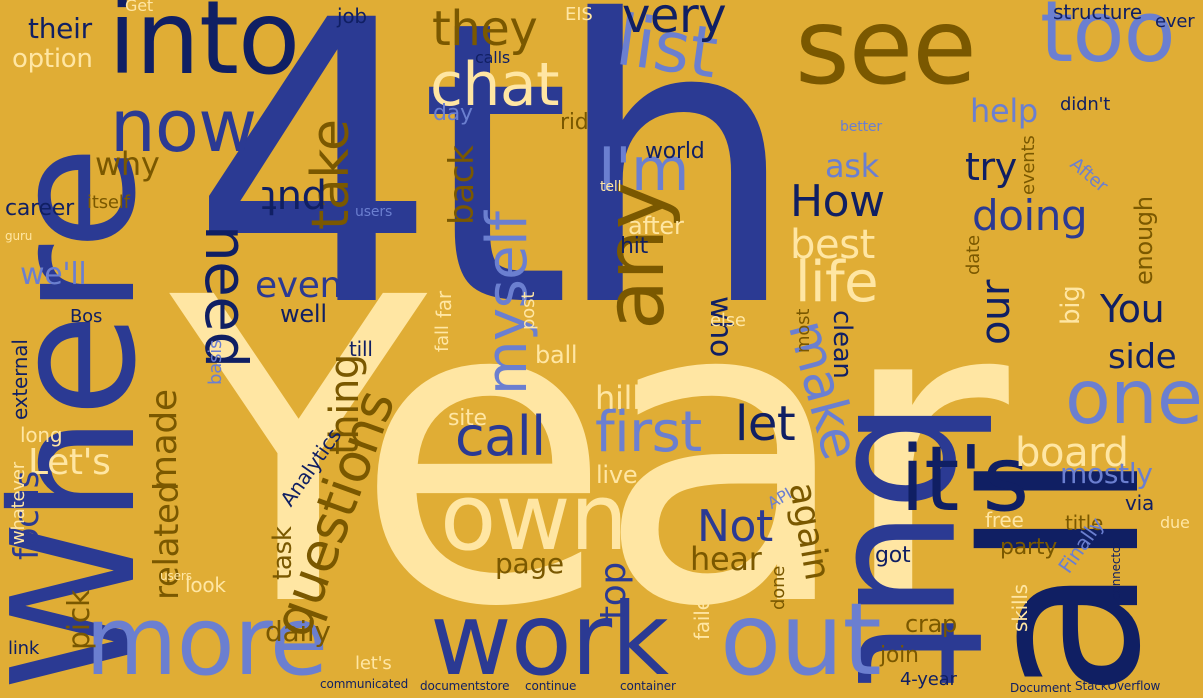 The height and width of the screenshot is (698, 1203). Describe the element at coordinates (1140, 503) in the screenshot. I see `word-via: via` at that location.